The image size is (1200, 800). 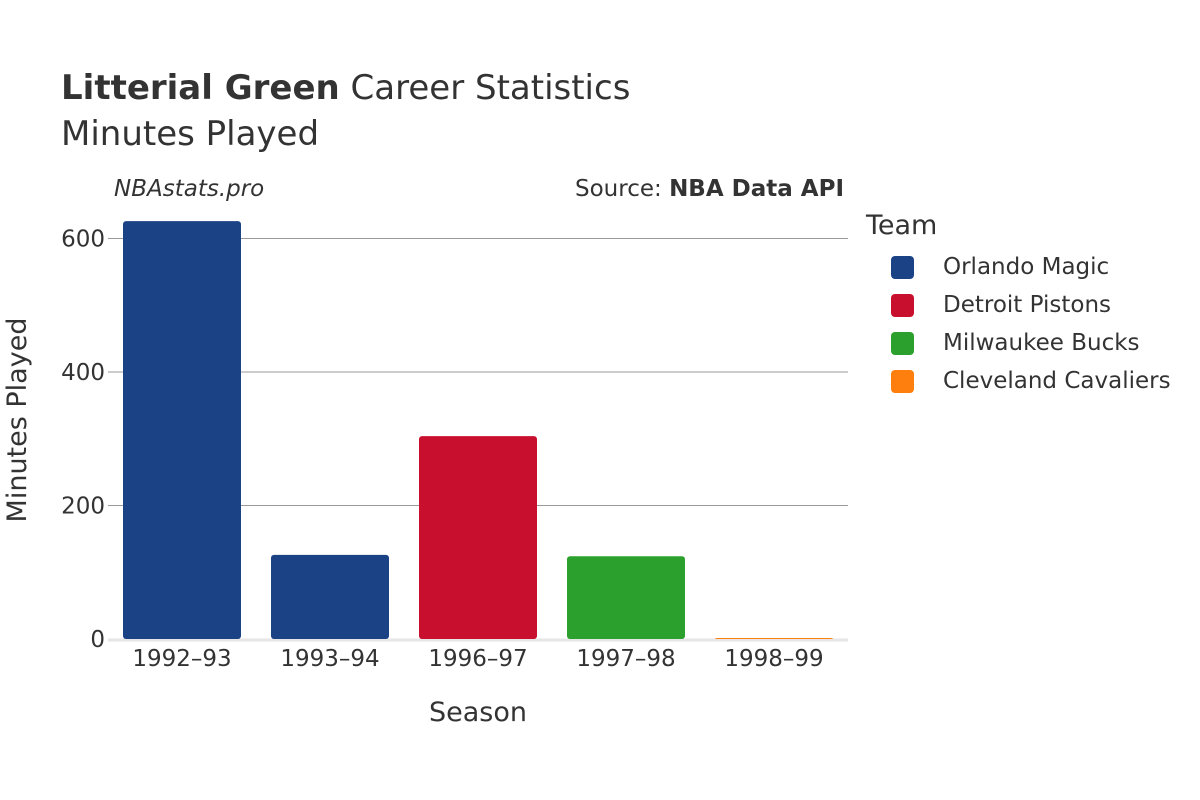 What do you see at coordinates (1026, 267) in the screenshot?
I see `legend-label: Orlando Magic` at bounding box center [1026, 267].